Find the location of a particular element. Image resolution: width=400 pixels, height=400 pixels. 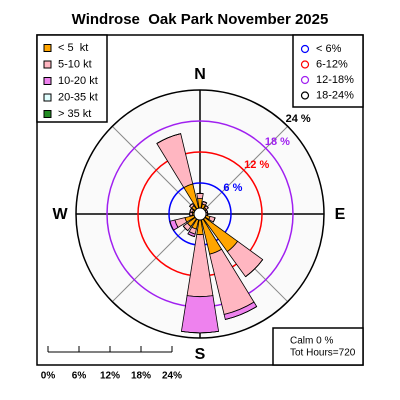

legend-label: 5-10 kt is located at coordinates (75, 64).